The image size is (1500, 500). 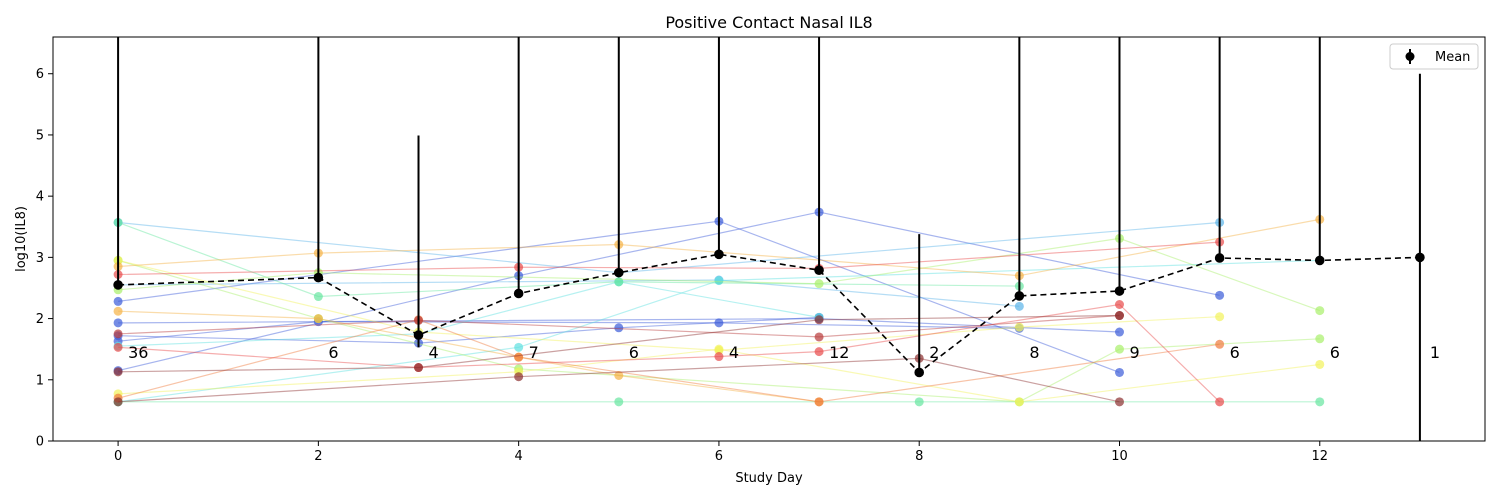 I want to click on count-label-day-0: 36, so click(x=138, y=352).